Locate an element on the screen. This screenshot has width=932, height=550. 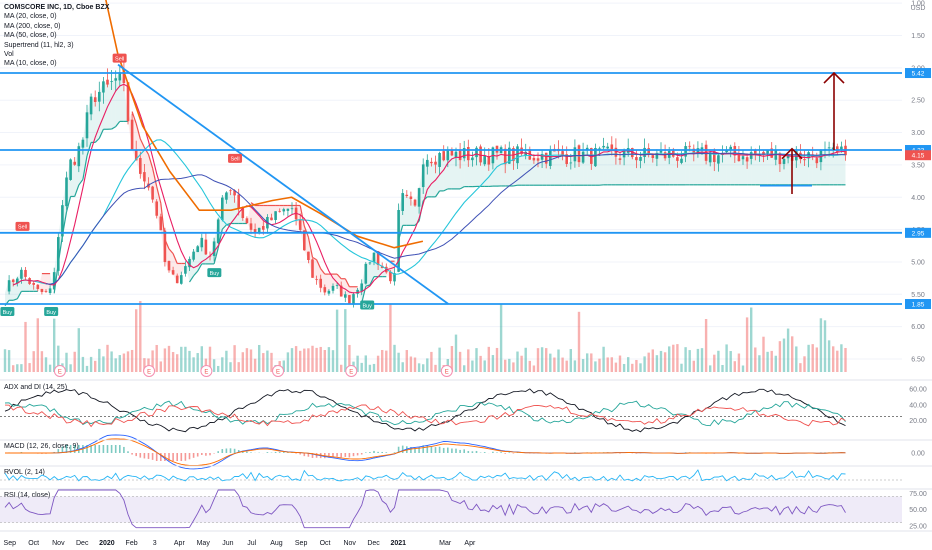
legend-item-ma50: MA (50, close, 0) is located at coordinates (30, 36).